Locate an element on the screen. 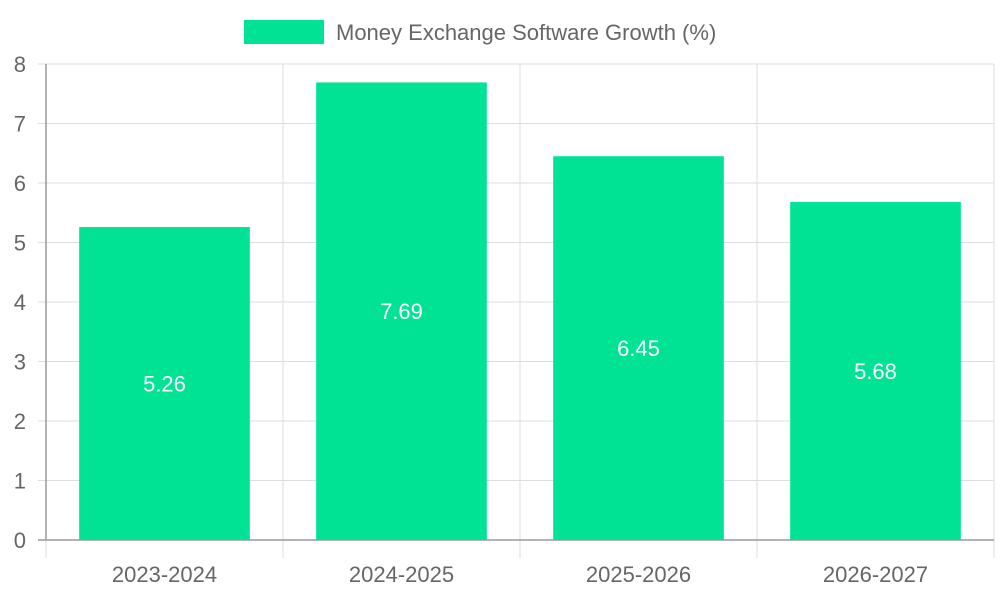 The height and width of the screenshot is (600, 1000). y-tick-label: 8 is located at coordinates (20, 64).